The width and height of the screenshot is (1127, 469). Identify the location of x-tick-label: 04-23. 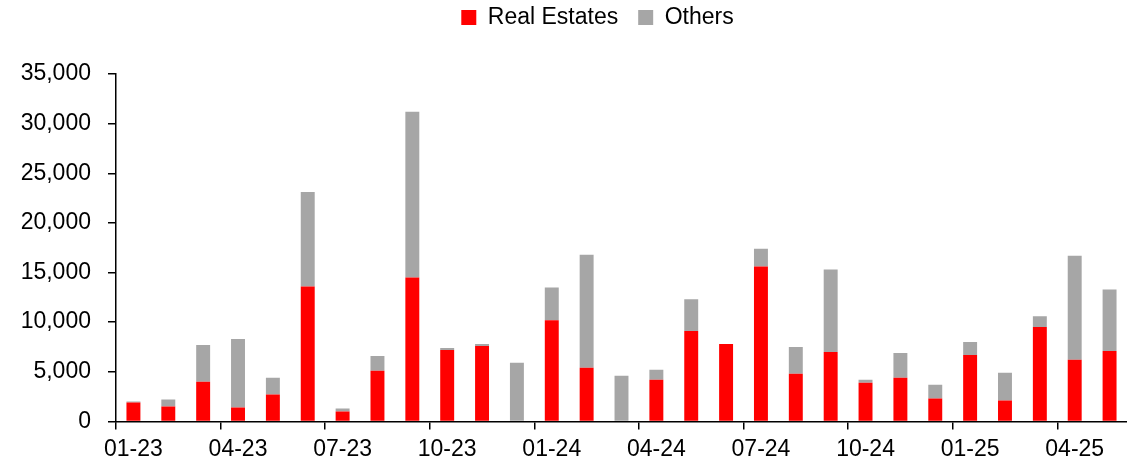
(238, 447).